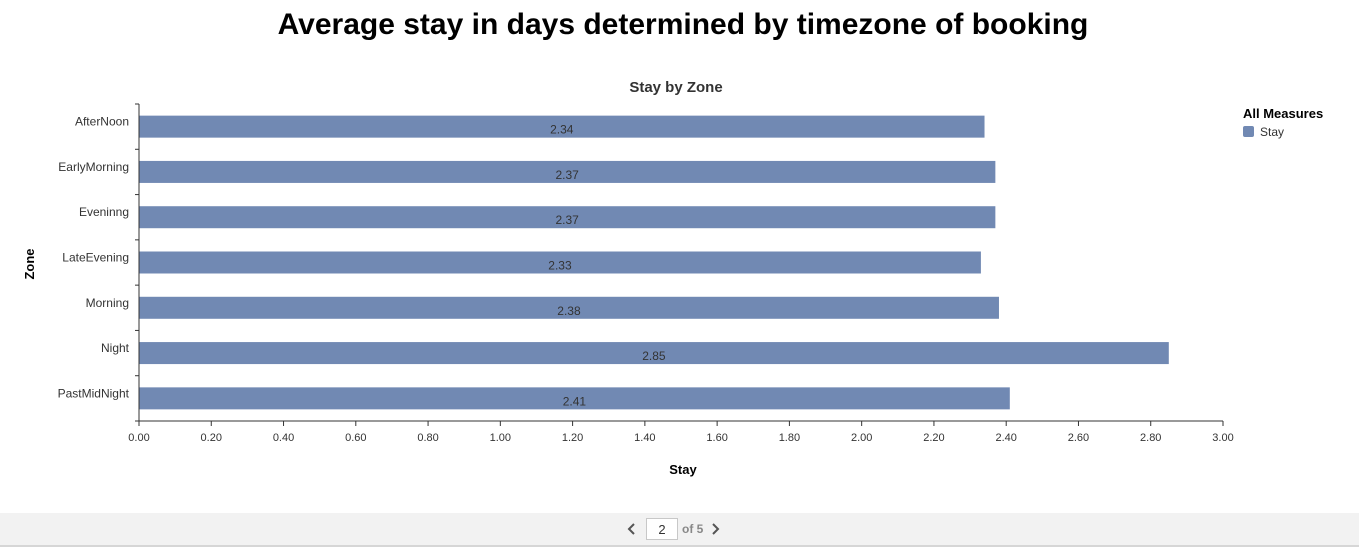  I want to click on pagination-controls: of 5, so click(673, 529).